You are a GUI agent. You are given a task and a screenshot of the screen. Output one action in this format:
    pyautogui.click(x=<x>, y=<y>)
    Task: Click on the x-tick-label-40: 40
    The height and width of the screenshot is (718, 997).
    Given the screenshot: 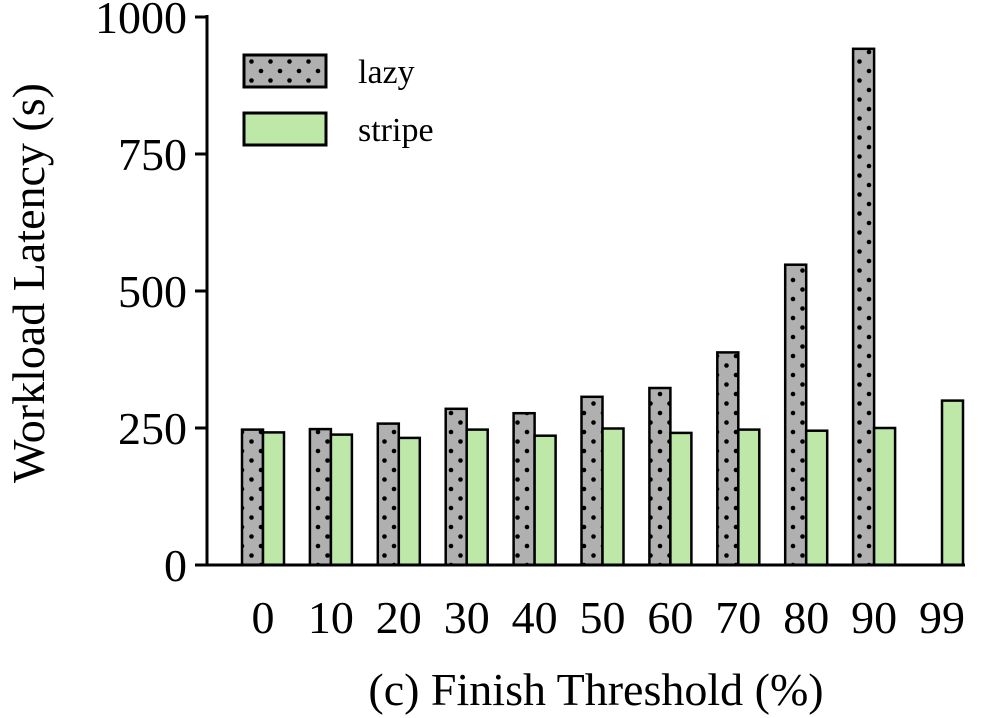 What is the action you would take?
    pyautogui.click(x=535, y=617)
    